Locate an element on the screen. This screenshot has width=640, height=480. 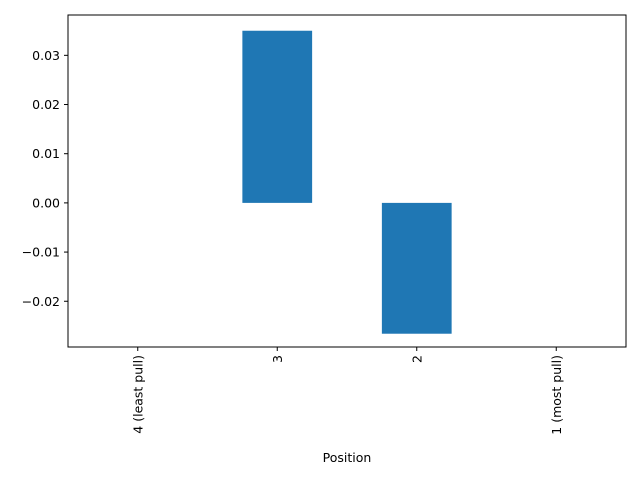
x-axis-label: Position is located at coordinates (347, 457).